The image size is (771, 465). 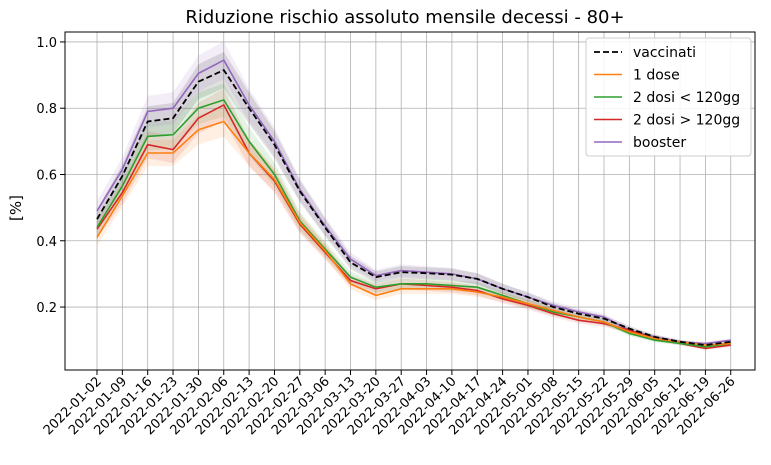 What do you see at coordinates (46, 43) in the screenshot?
I see `y-tick-label: 1.0` at bounding box center [46, 43].